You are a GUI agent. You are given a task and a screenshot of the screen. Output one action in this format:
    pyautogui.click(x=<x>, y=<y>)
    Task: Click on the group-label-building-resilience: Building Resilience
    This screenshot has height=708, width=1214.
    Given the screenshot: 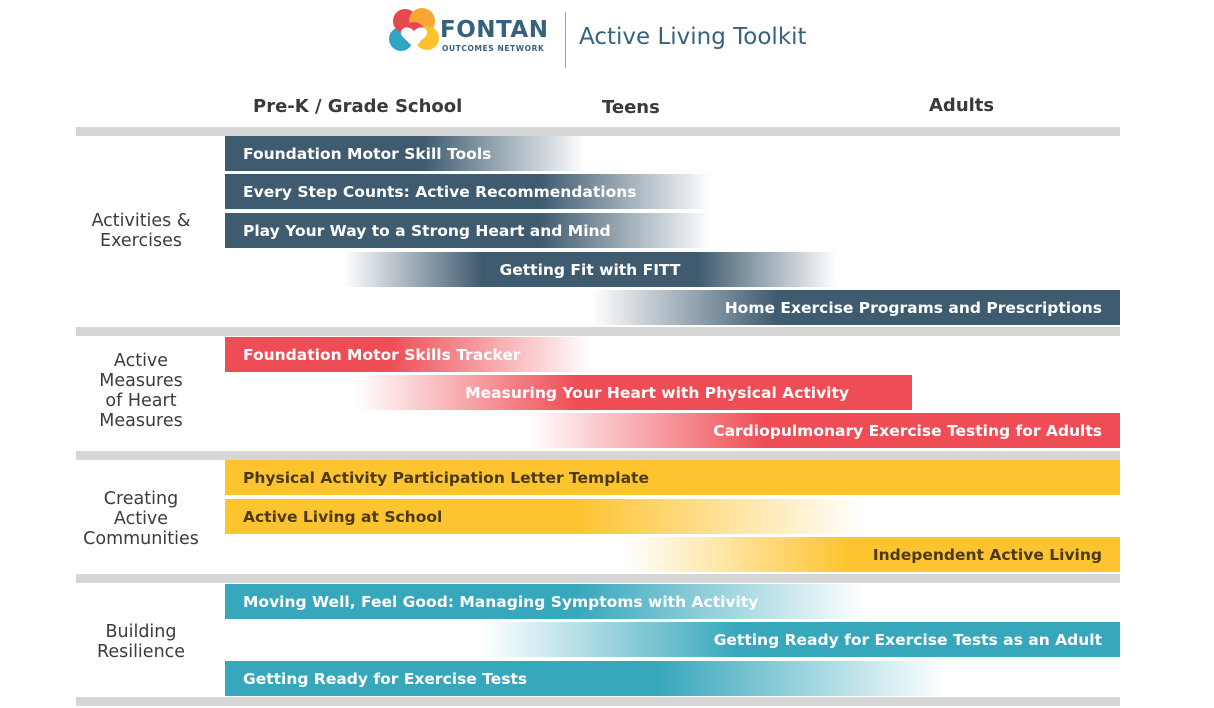 What is the action you would take?
    pyautogui.click(x=141, y=642)
    